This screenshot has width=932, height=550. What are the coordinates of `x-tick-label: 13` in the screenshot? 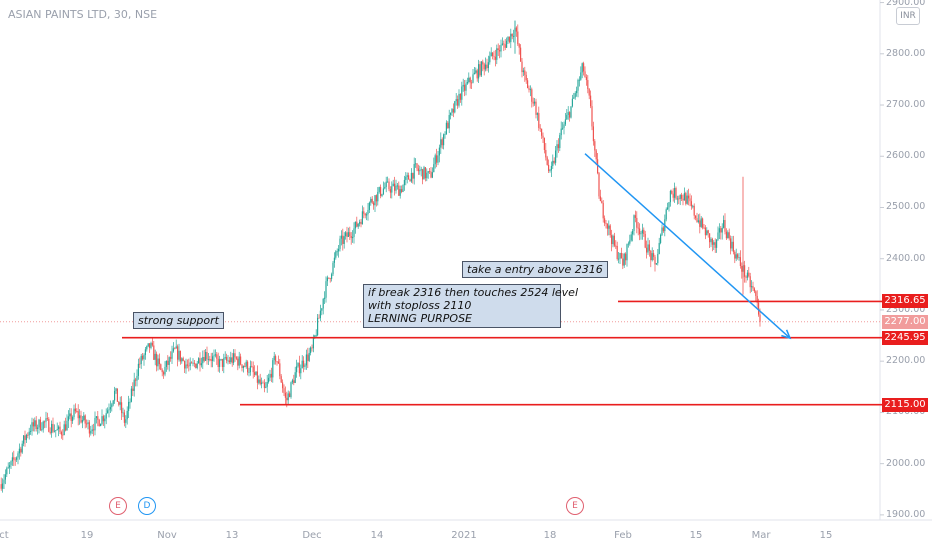 It's located at (232, 535).